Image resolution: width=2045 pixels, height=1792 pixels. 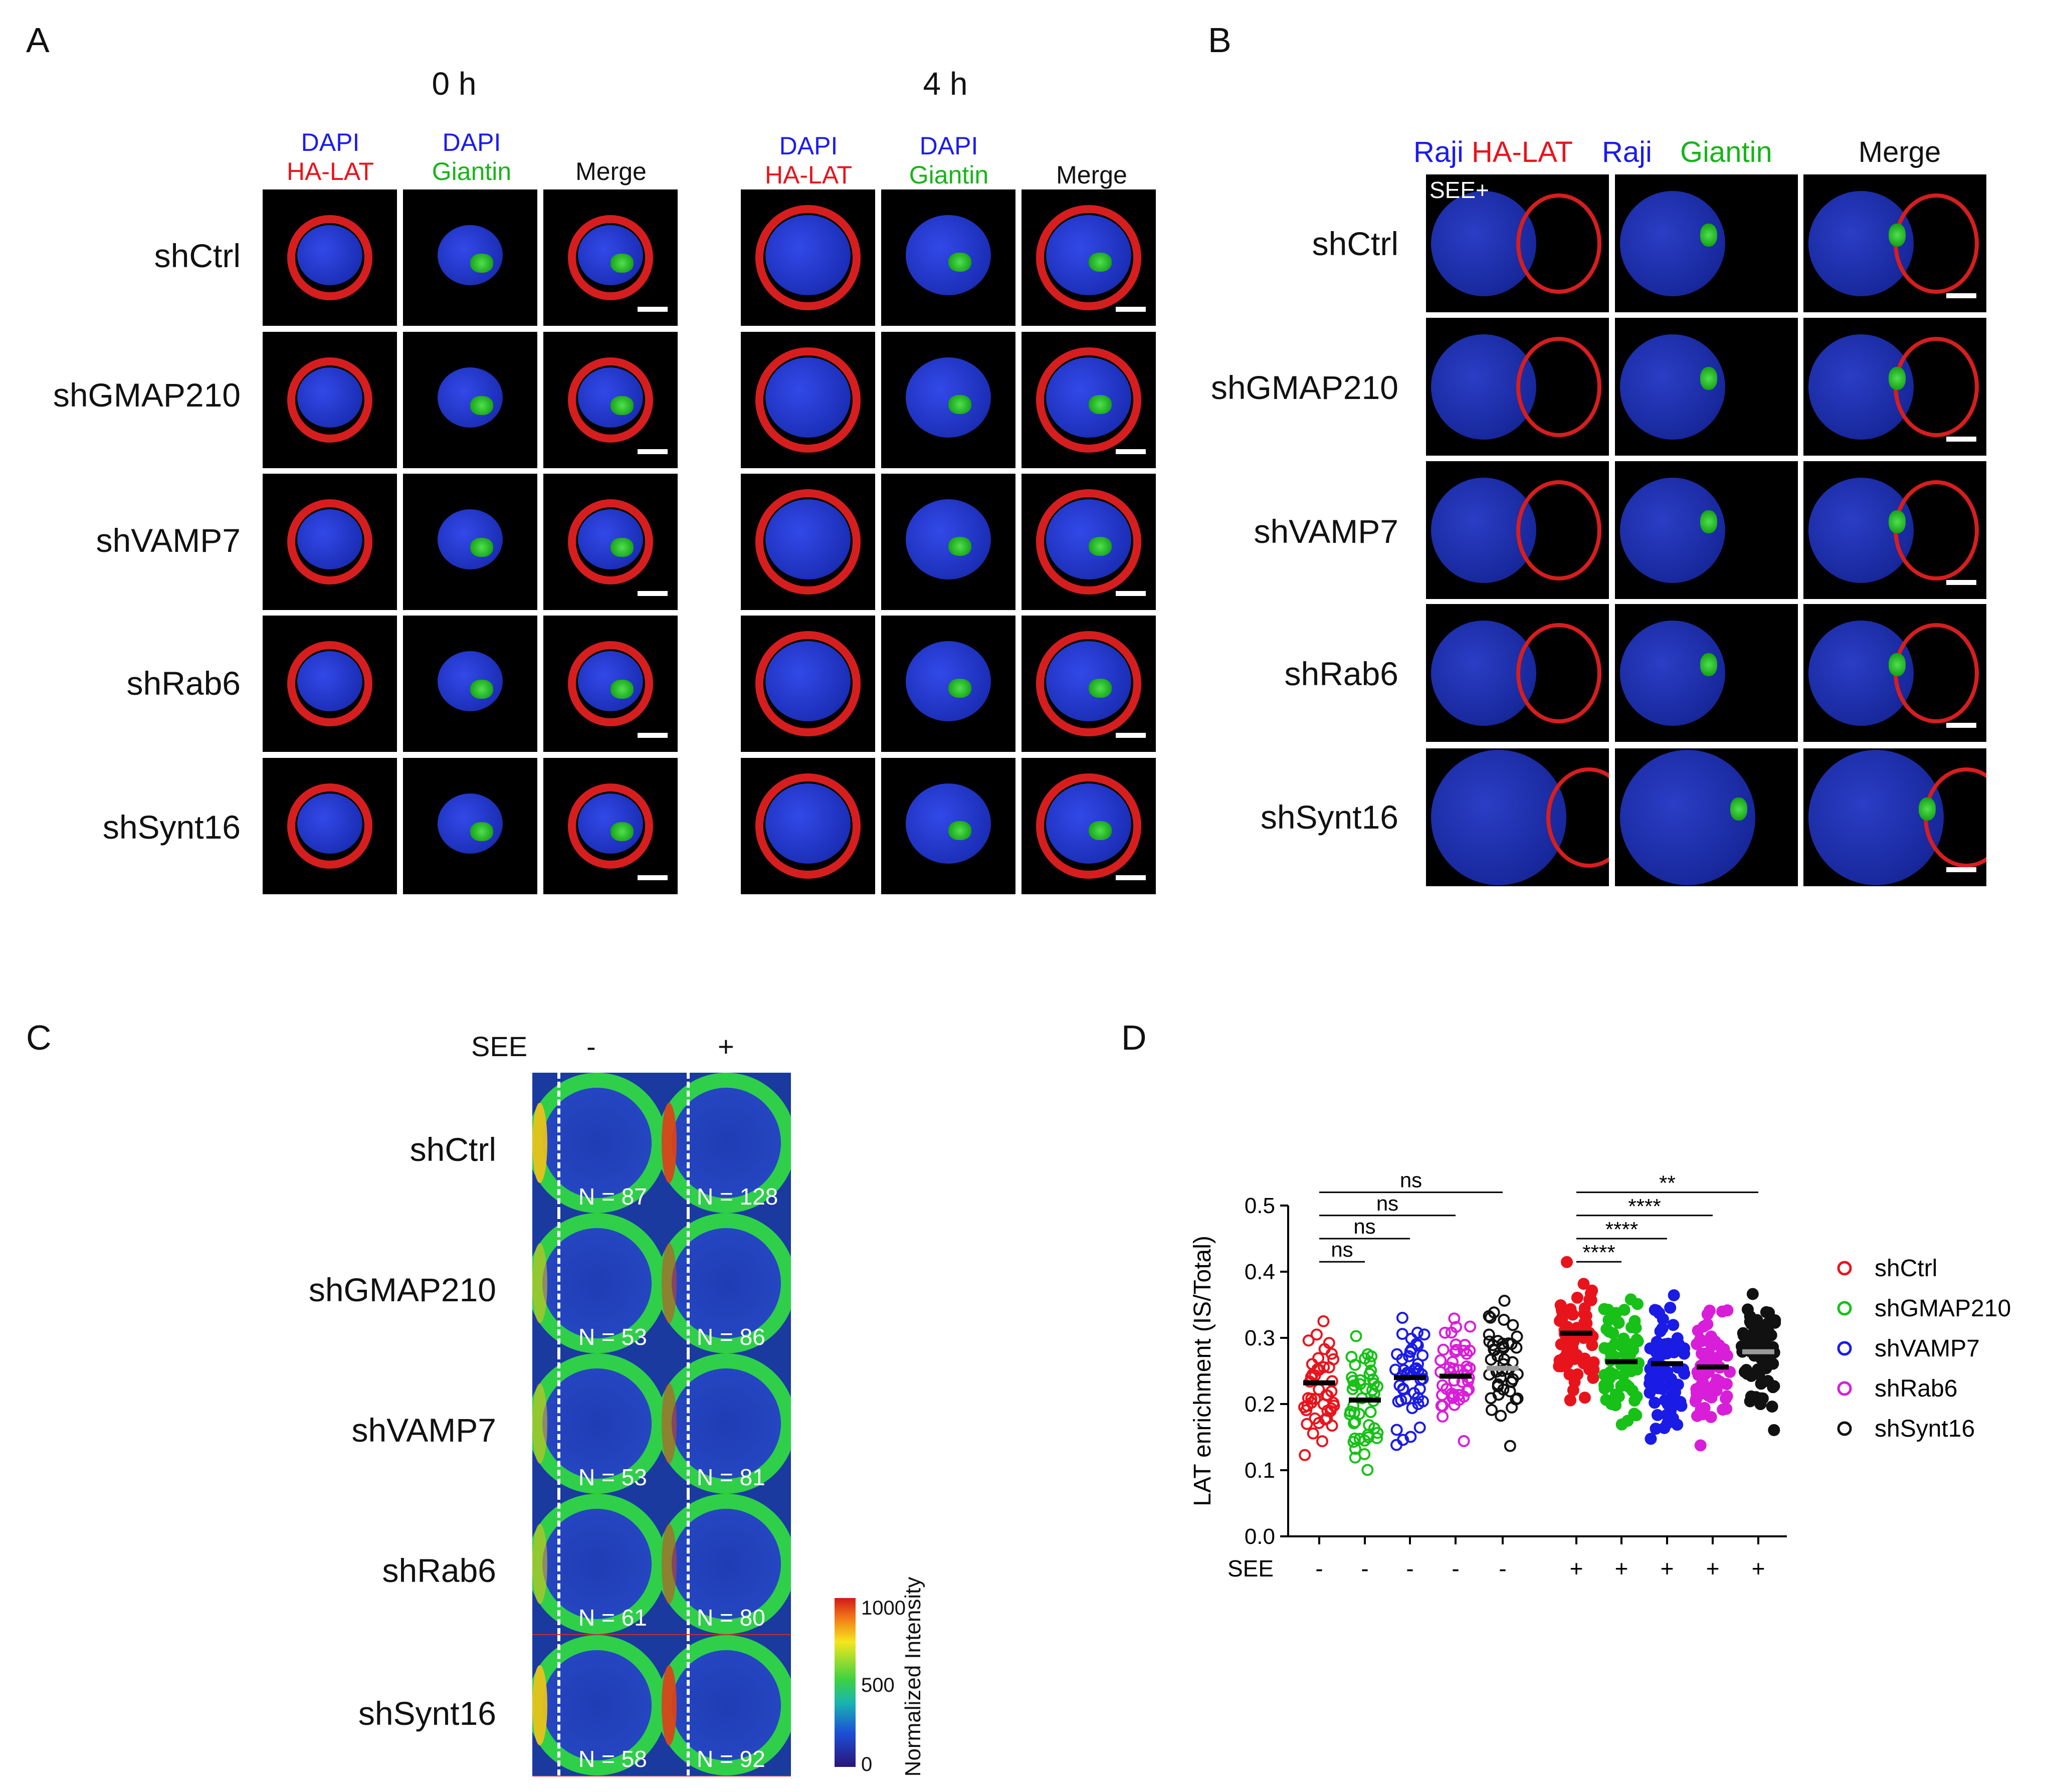 I want to click on b-micrograph-shgmap210-raji-halat, so click(x=1518, y=387).